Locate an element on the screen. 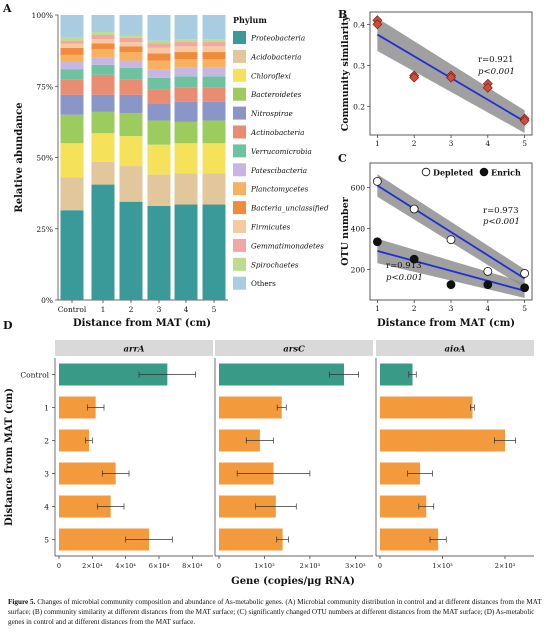  legend-swatch-chloroflexi is located at coordinates (239, 75).